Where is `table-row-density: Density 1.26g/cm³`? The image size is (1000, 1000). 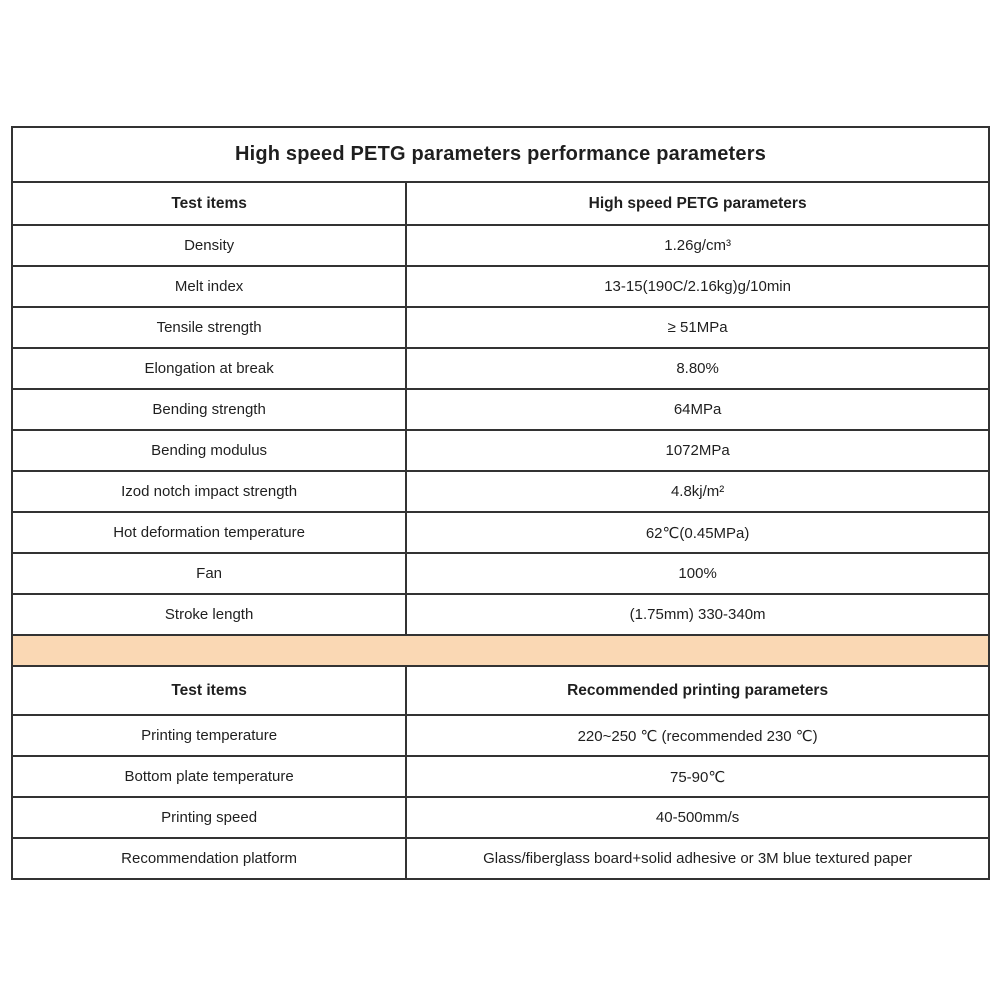
table-row-density: Density 1.26g/cm³ is located at coordinates (500, 245).